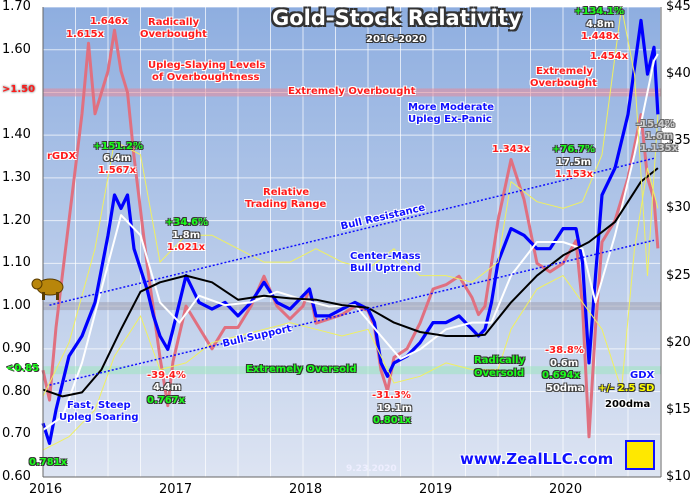 This screenshot has height=500, width=700. I want to click on watermark-url: www.ZealLLC.com, so click(537, 459).